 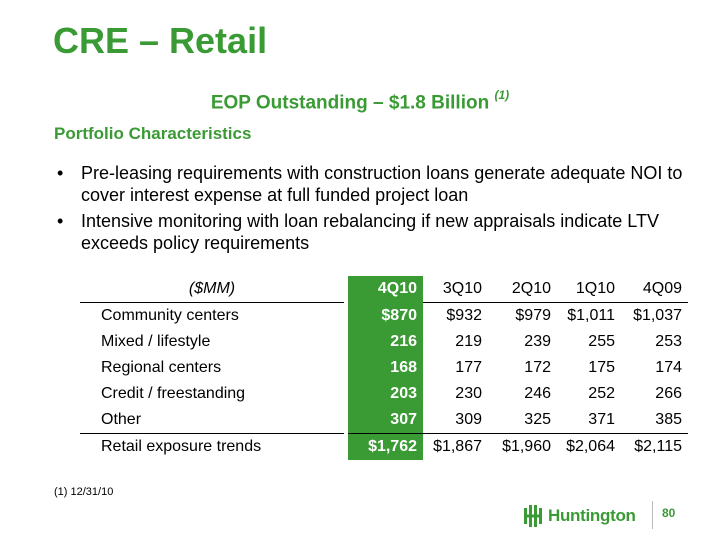 I want to click on table-row: Other 307 309 325 371 385, so click(x=384, y=420).